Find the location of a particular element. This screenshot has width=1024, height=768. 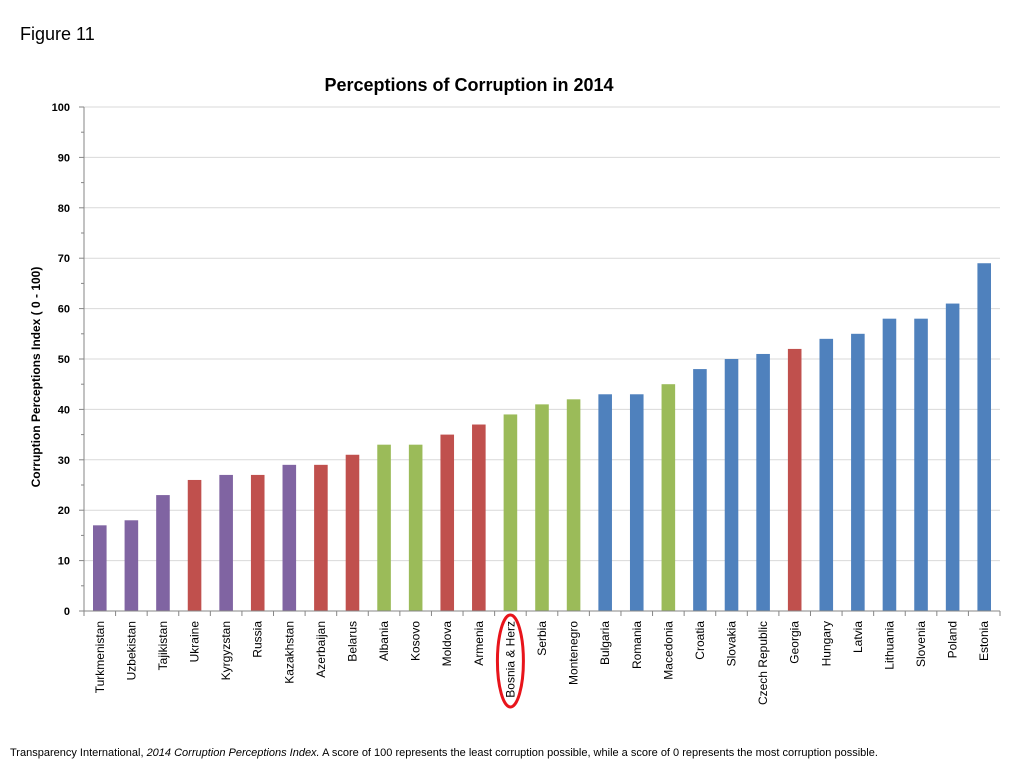

bar-russia is located at coordinates (257, 542).